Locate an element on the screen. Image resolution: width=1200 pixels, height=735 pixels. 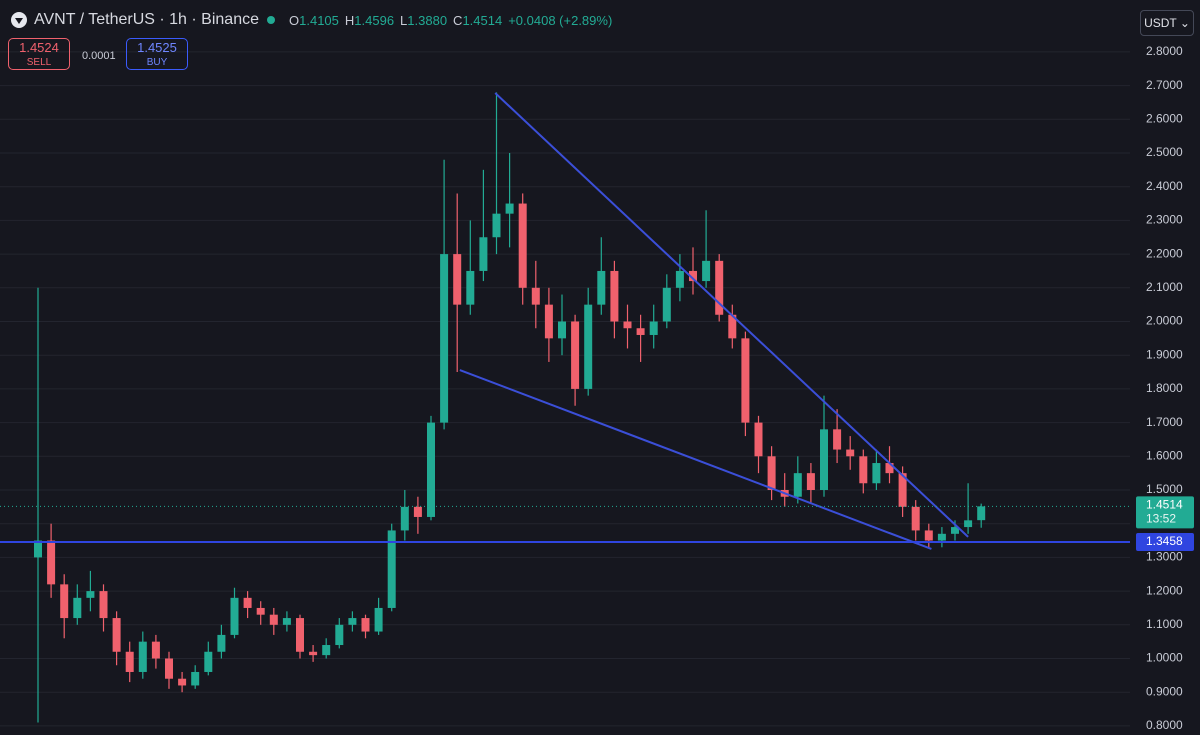
buy-button: 1.4525 BUY is located at coordinates (157, 54).